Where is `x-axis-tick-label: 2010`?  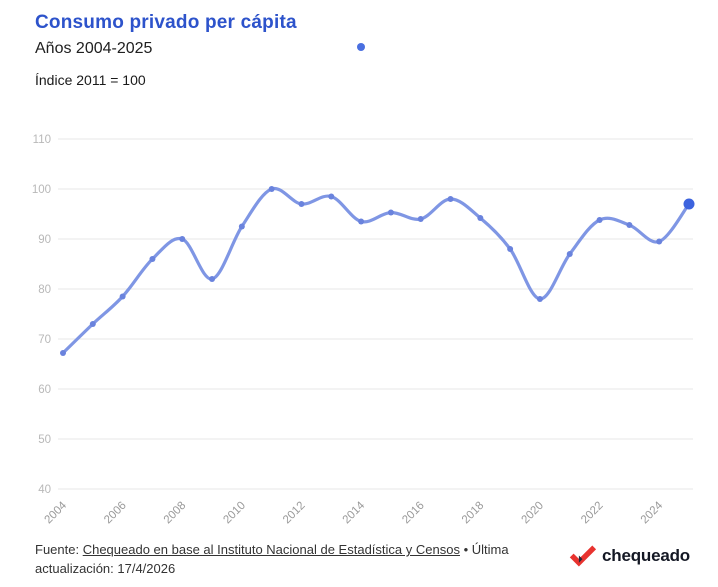
x-axis-tick-label: 2010 is located at coordinates (234, 513).